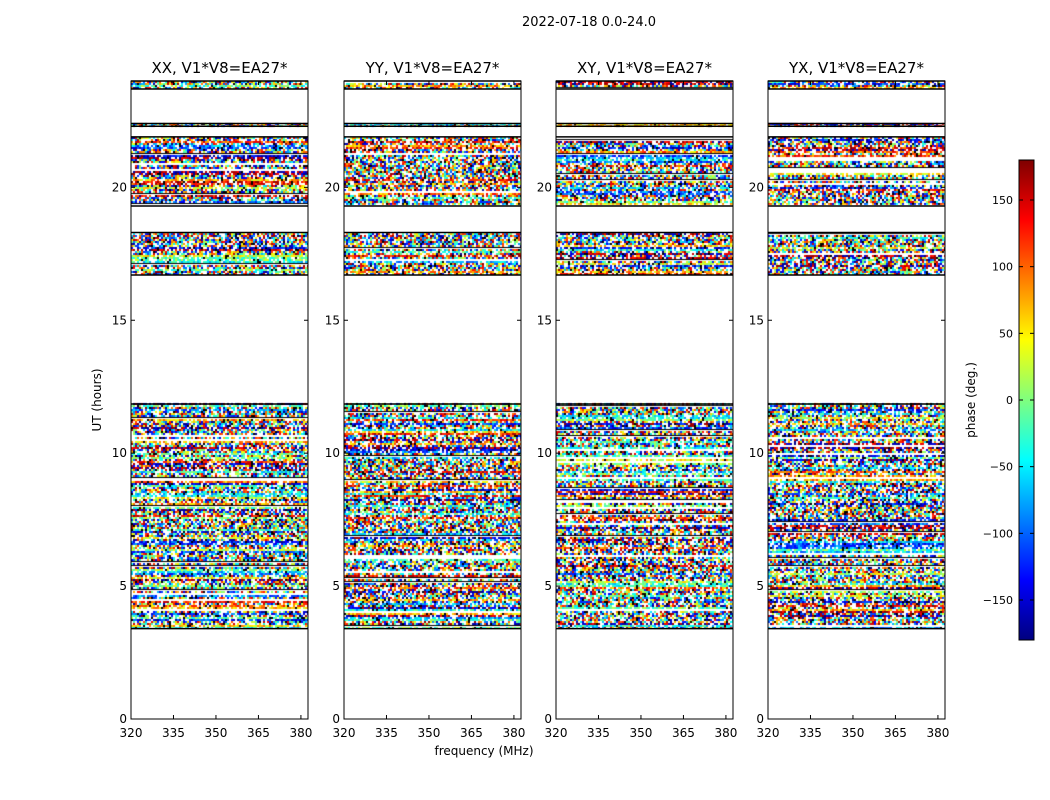 The image size is (1050, 800). I want to click on panel-title: YX, V1*V8=EA27*, so click(856, 68).